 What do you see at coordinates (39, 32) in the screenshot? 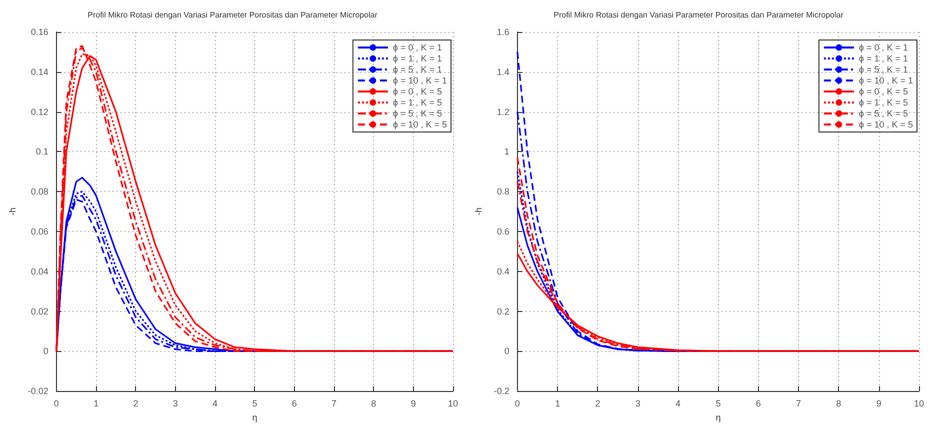
I see `y-tick-label: 0.16` at bounding box center [39, 32].